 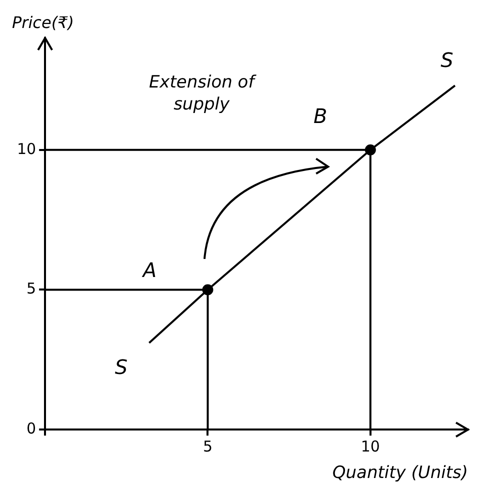 I want to click on x-axis-title: Quantity (Units), so click(x=400, y=473).